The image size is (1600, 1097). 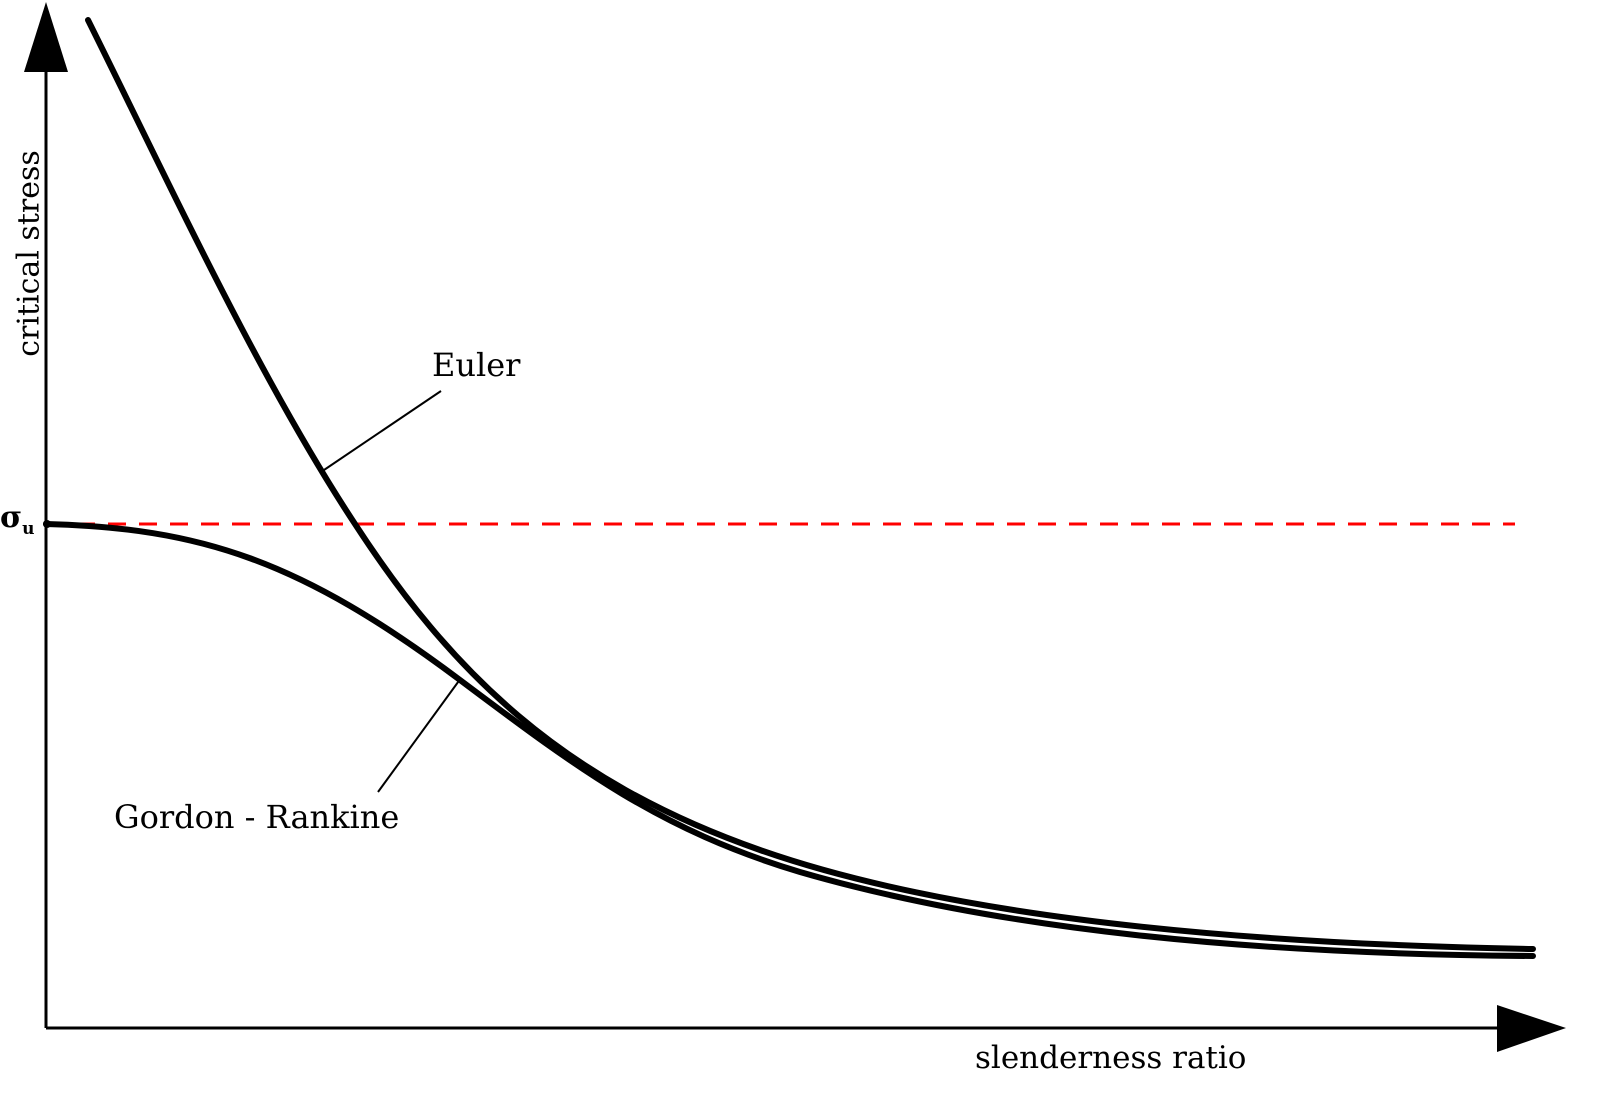 I want to click on y-axis-label: critical stress, so click(x=29, y=253).